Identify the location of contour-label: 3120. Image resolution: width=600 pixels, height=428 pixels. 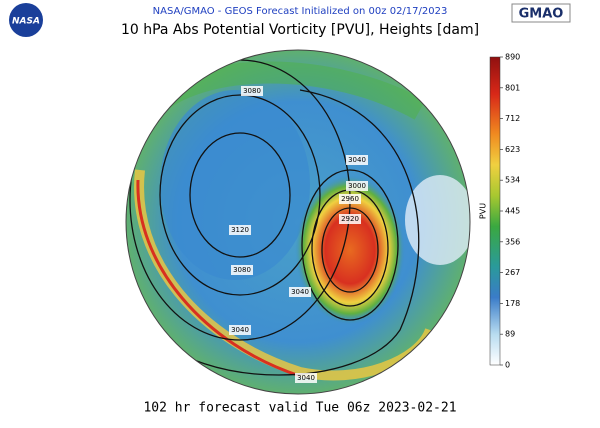
(240, 230).